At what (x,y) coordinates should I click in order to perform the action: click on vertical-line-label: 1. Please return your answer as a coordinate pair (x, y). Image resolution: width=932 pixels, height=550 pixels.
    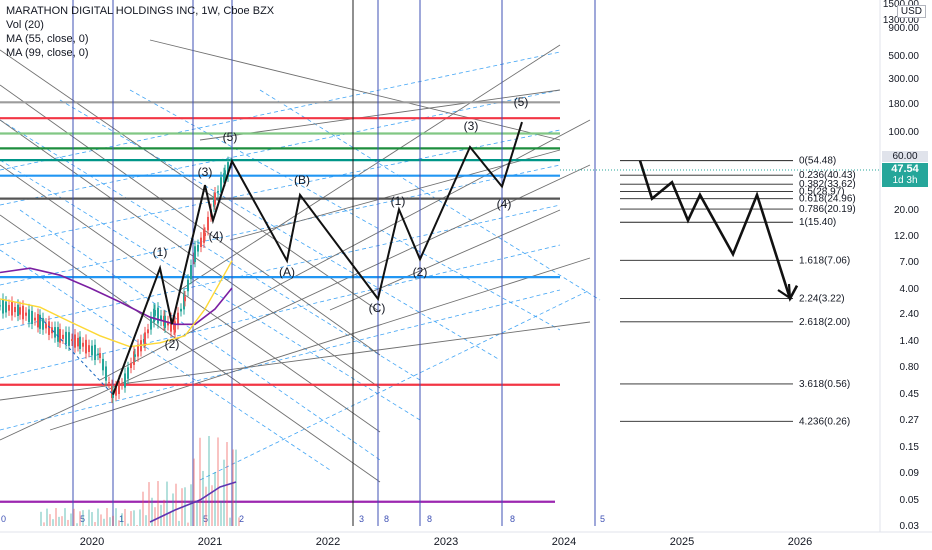
    Looking at the image, I should click on (121, 519).